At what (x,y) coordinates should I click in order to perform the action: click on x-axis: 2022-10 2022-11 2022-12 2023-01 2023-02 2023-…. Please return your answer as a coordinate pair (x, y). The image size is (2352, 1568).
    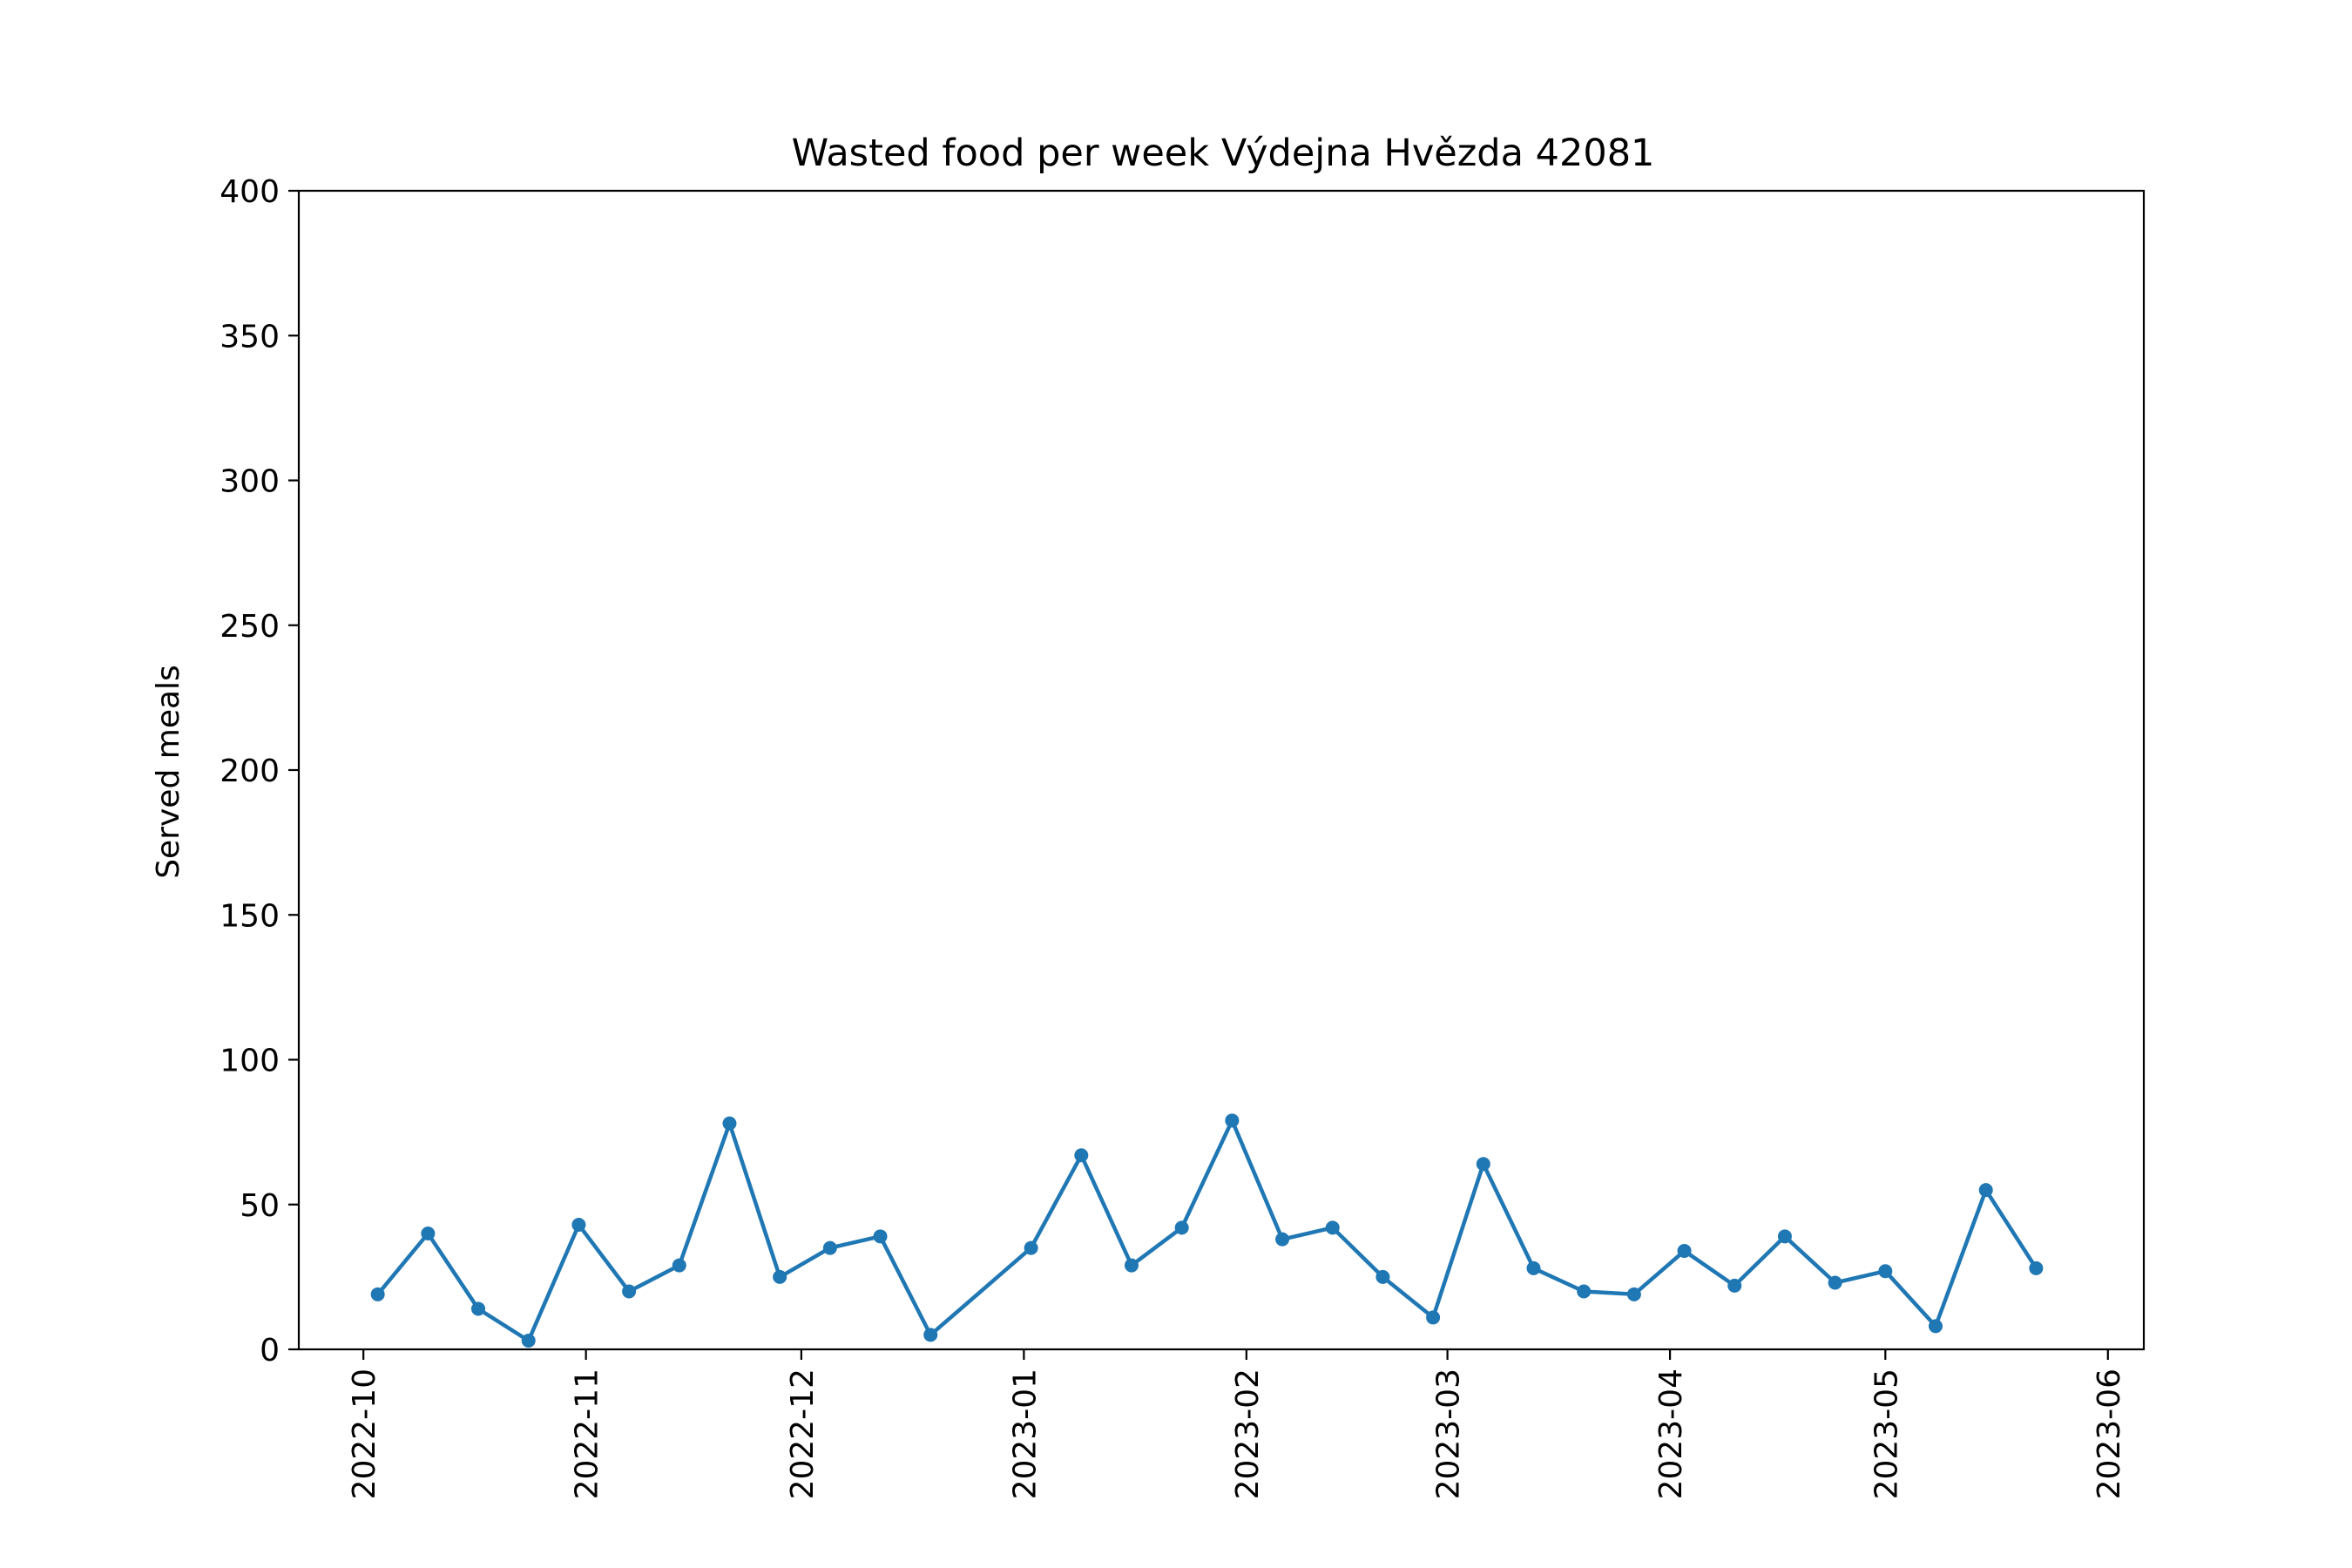
    Looking at the image, I should click on (1237, 1424).